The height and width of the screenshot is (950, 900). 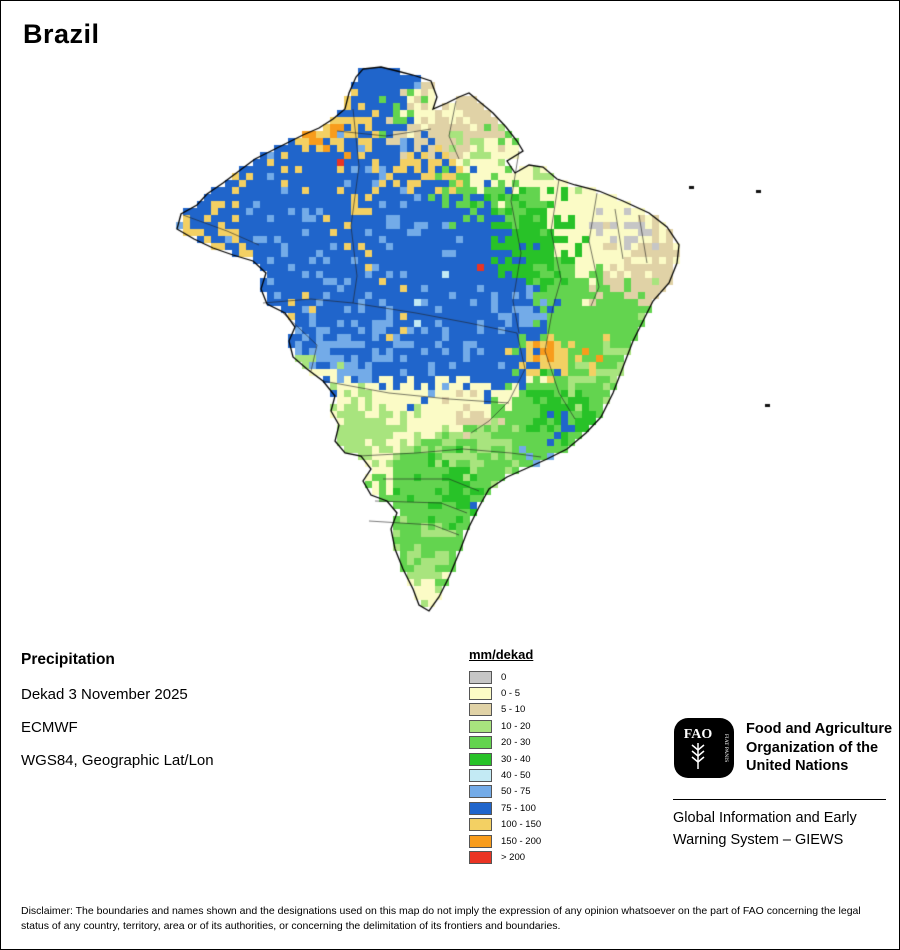 I want to click on giews-line: Global Information and Early, so click(x=765, y=818).